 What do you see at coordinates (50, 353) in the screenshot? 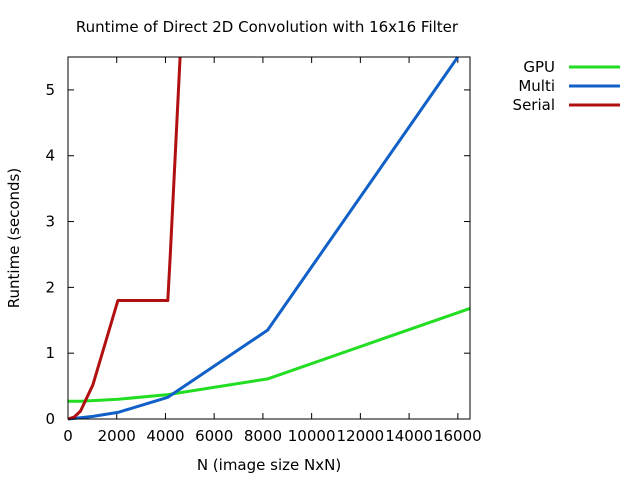
I see `y-tick-label: 1` at bounding box center [50, 353].